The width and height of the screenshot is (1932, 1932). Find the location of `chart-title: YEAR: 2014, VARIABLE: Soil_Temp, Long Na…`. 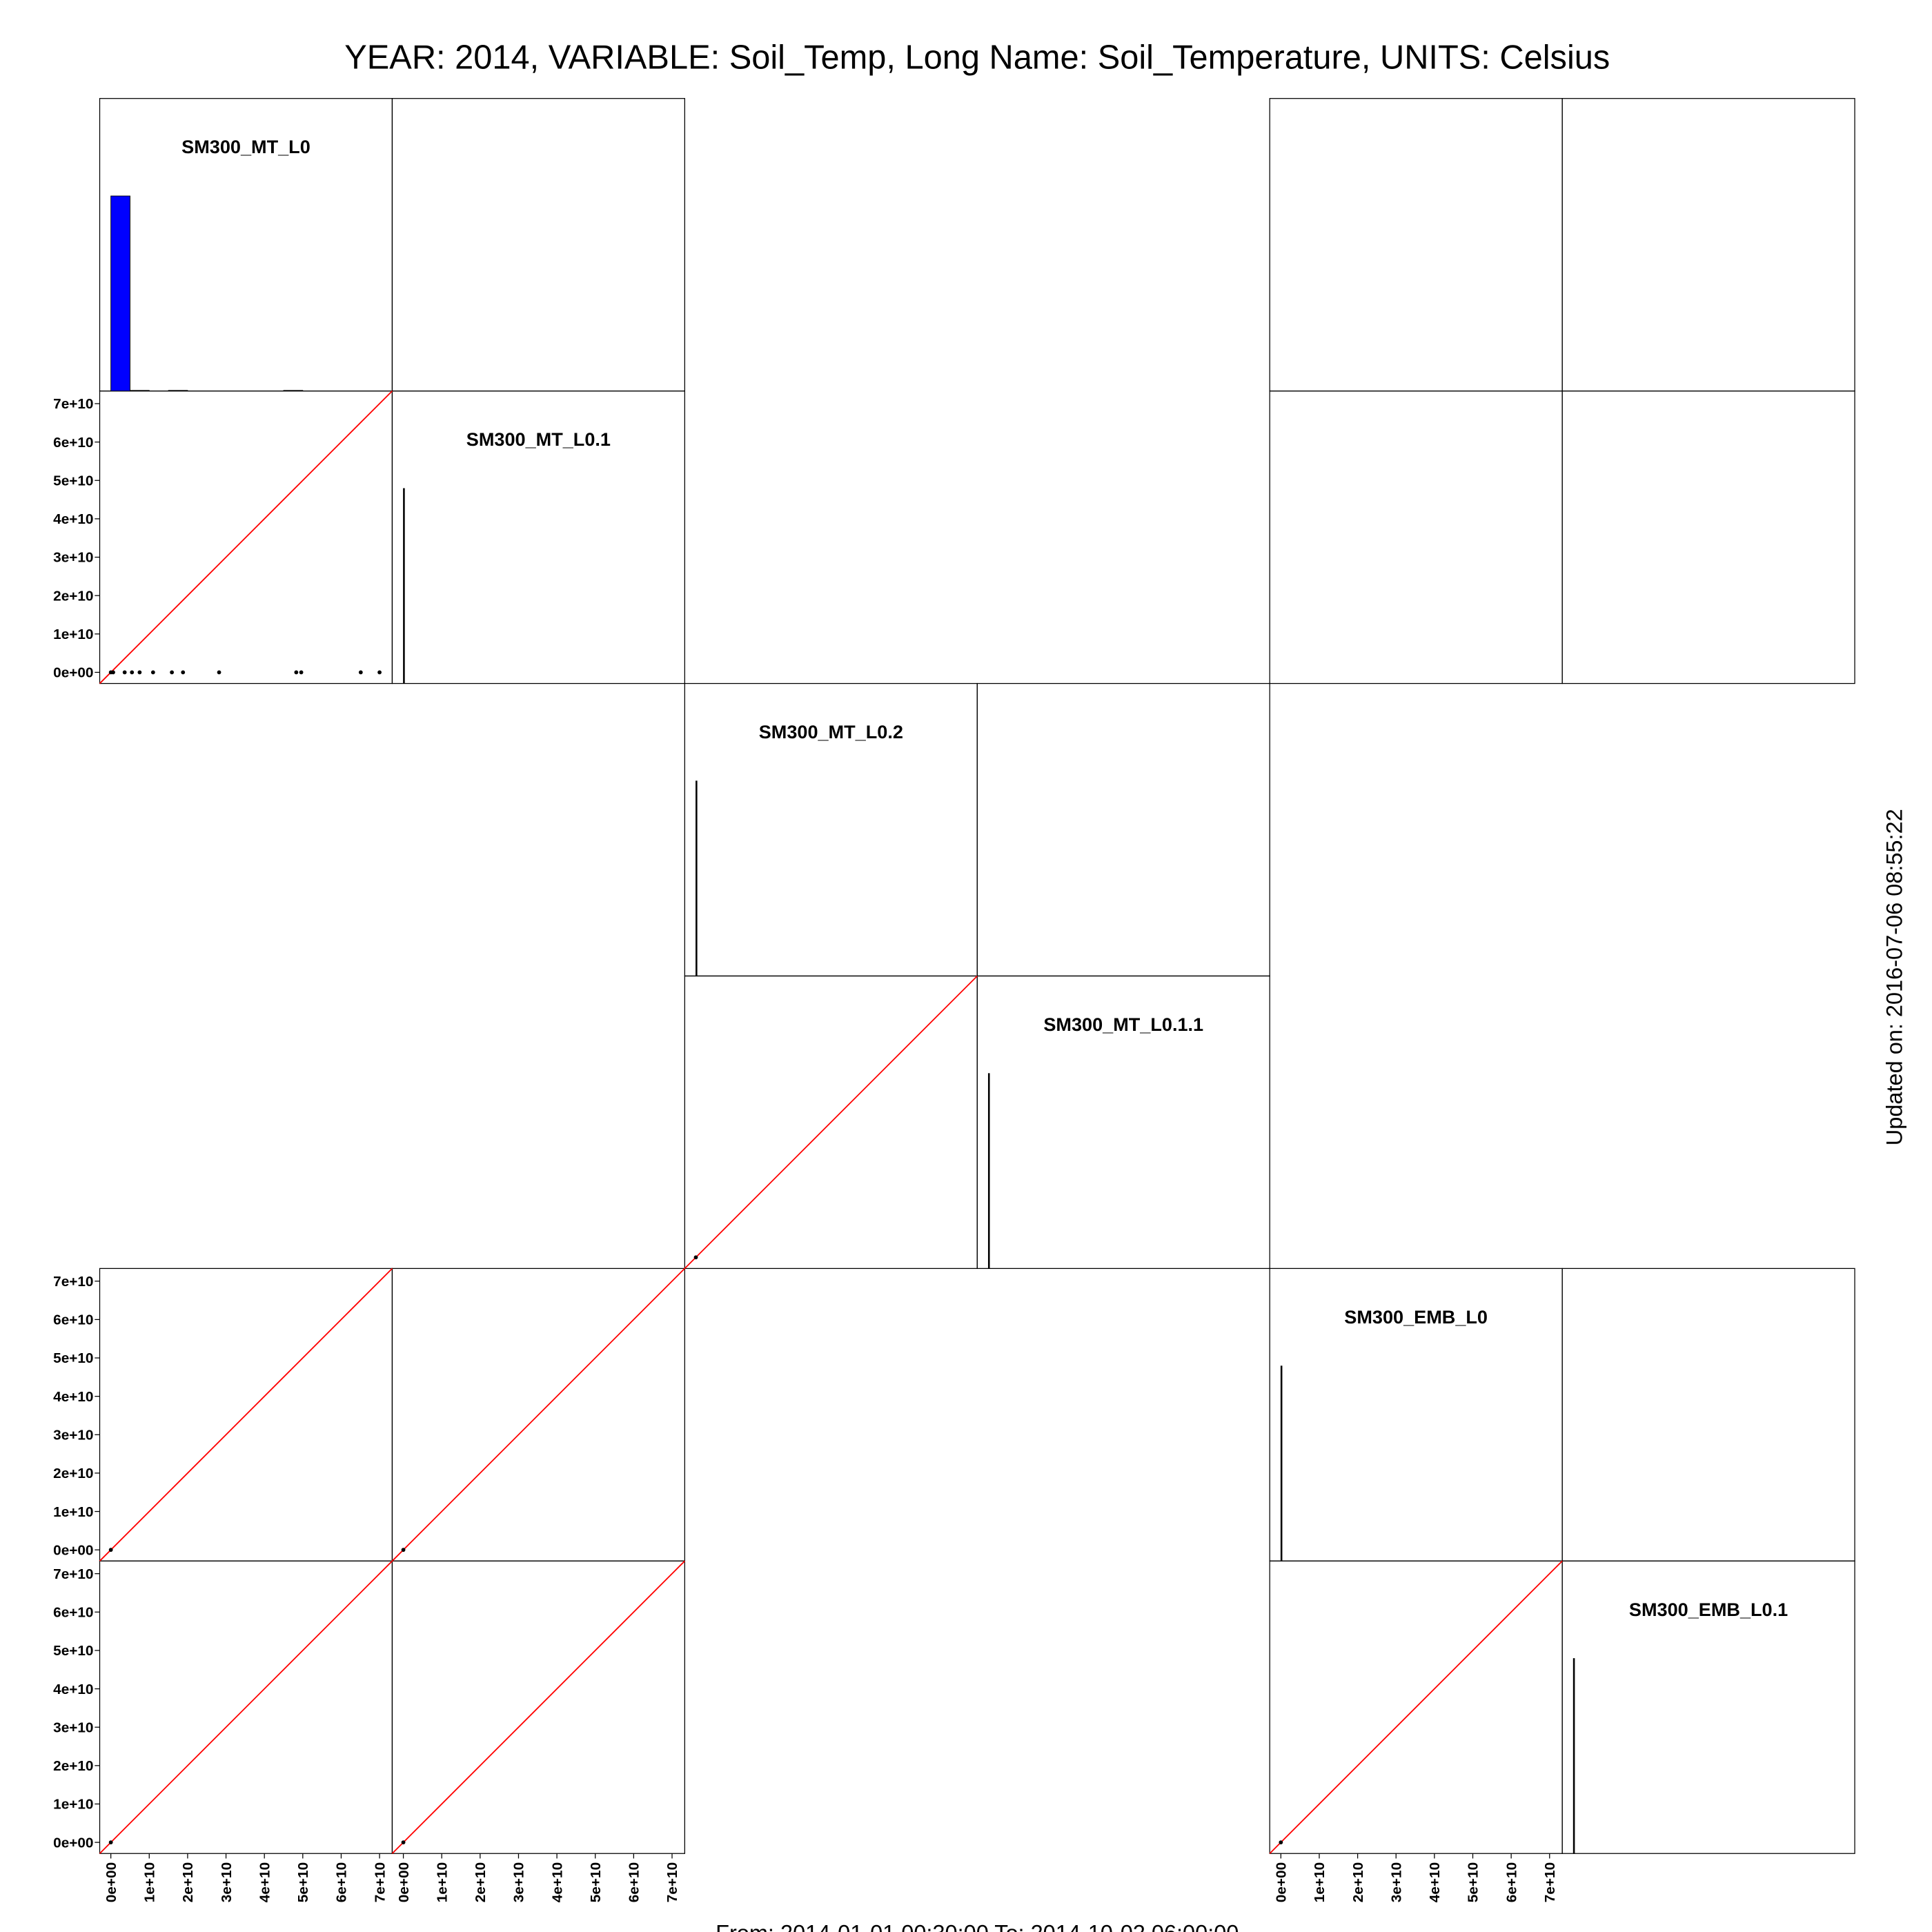

chart-title: YEAR: 2014, VARIABLE: Soil_Temp, Long Na… is located at coordinates (977, 57).